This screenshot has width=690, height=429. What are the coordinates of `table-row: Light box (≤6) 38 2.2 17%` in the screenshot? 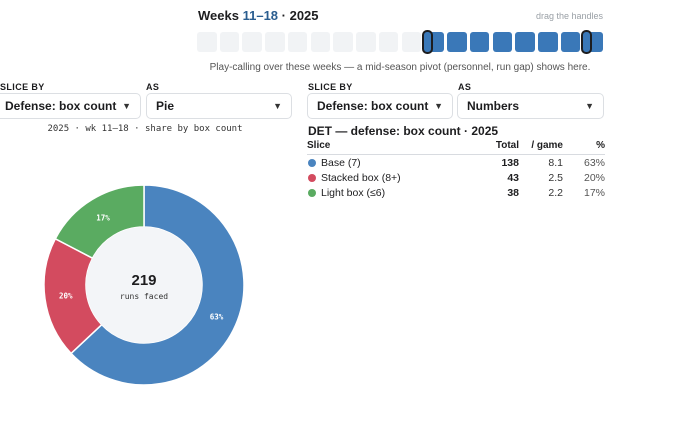 It's located at (456, 192).